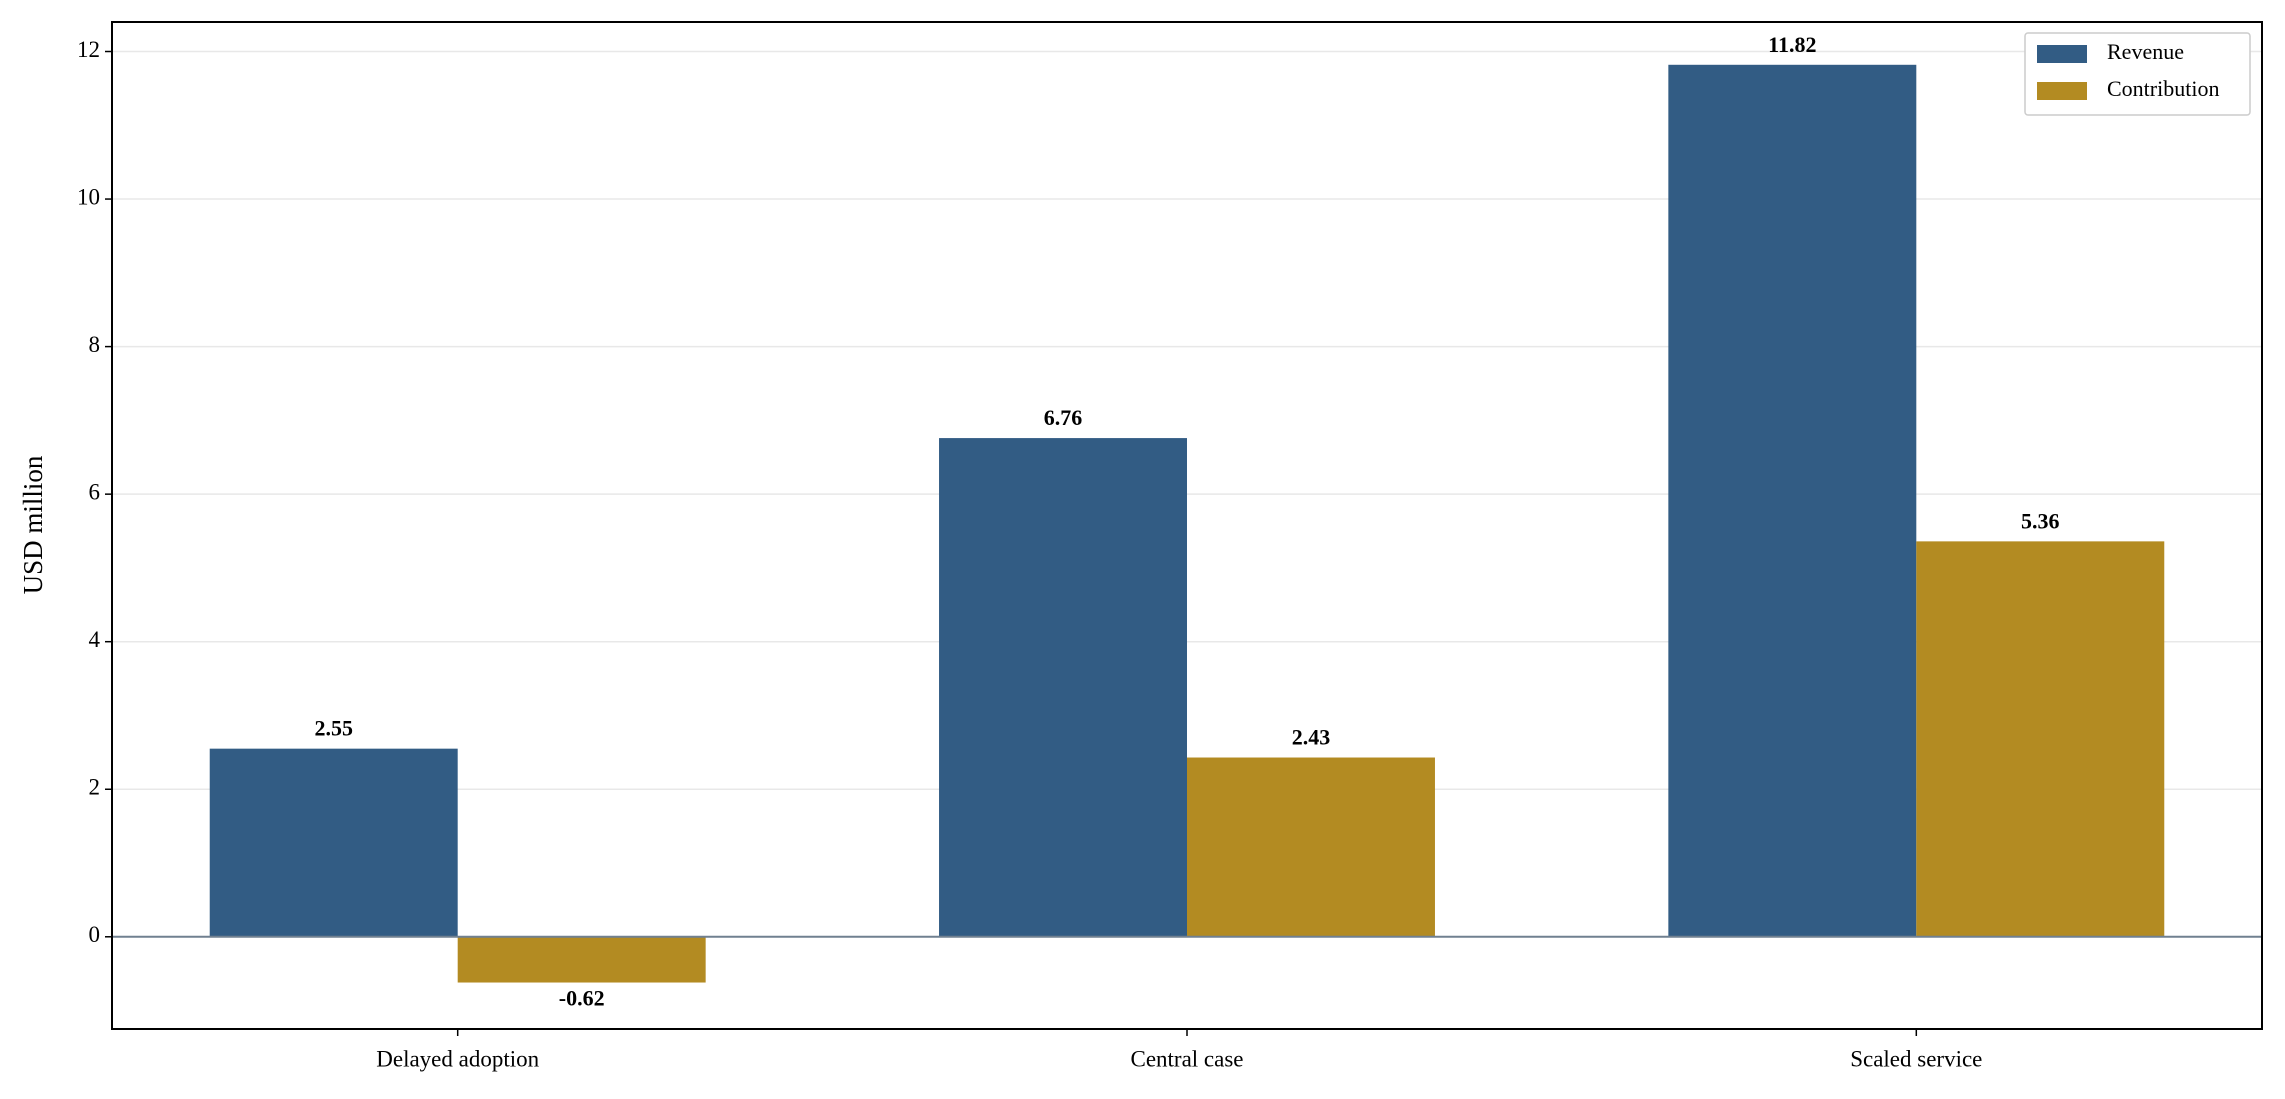  Describe the element at coordinates (88, 49) in the screenshot. I see `y-tick-label: 12` at that location.